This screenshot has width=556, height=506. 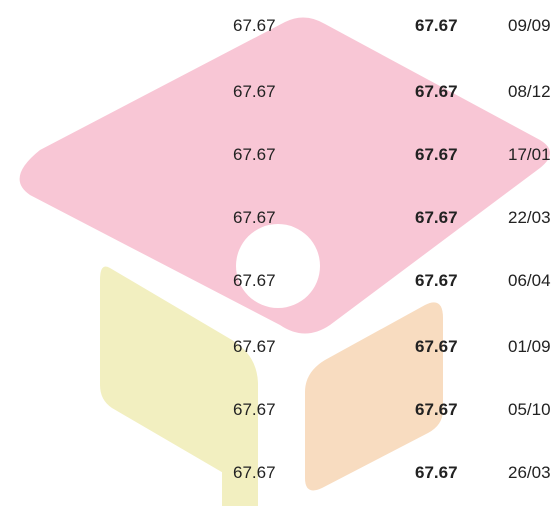 What do you see at coordinates (529, 346) in the screenshot?
I see `date-cell: 01/09` at bounding box center [529, 346].